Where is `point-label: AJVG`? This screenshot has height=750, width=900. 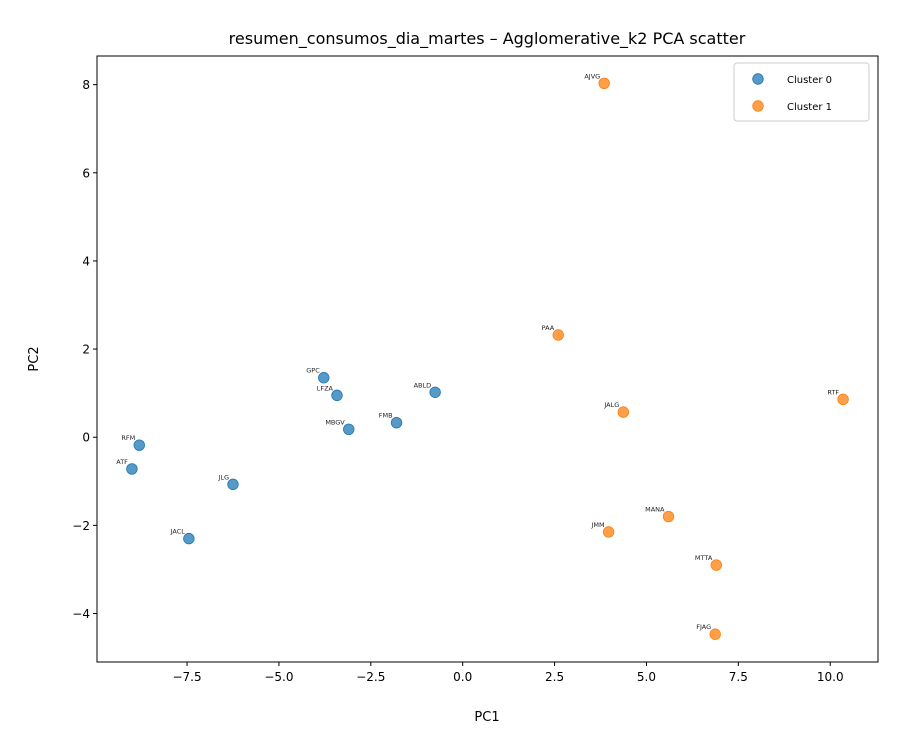
point-label: AJVG is located at coordinates (592, 76).